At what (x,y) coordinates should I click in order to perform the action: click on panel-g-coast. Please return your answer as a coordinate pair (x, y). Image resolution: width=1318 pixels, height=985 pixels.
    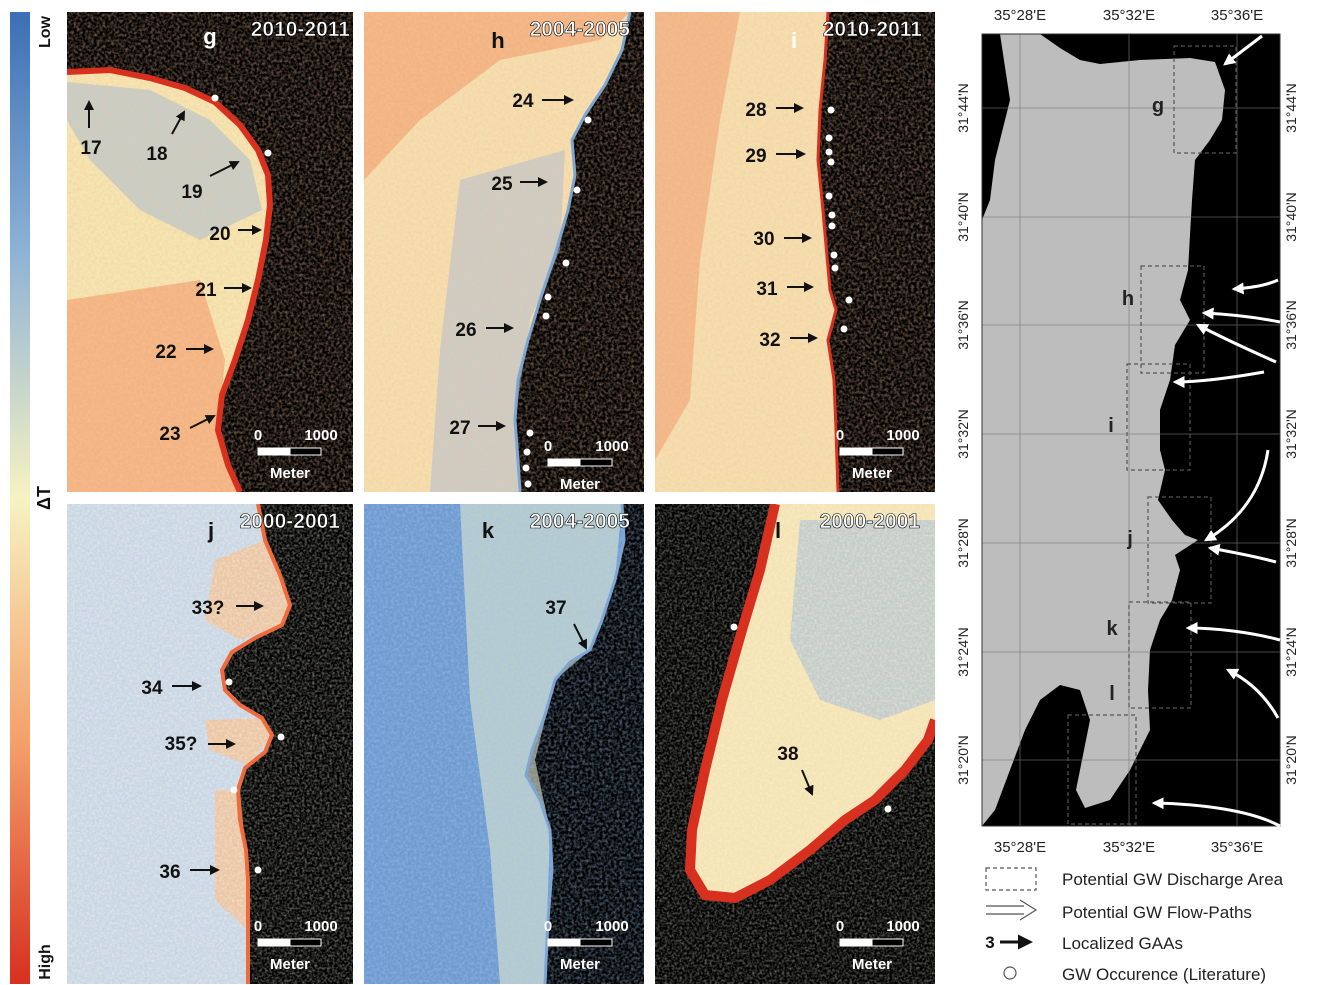
    Looking at the image, I should click on (170, 279).